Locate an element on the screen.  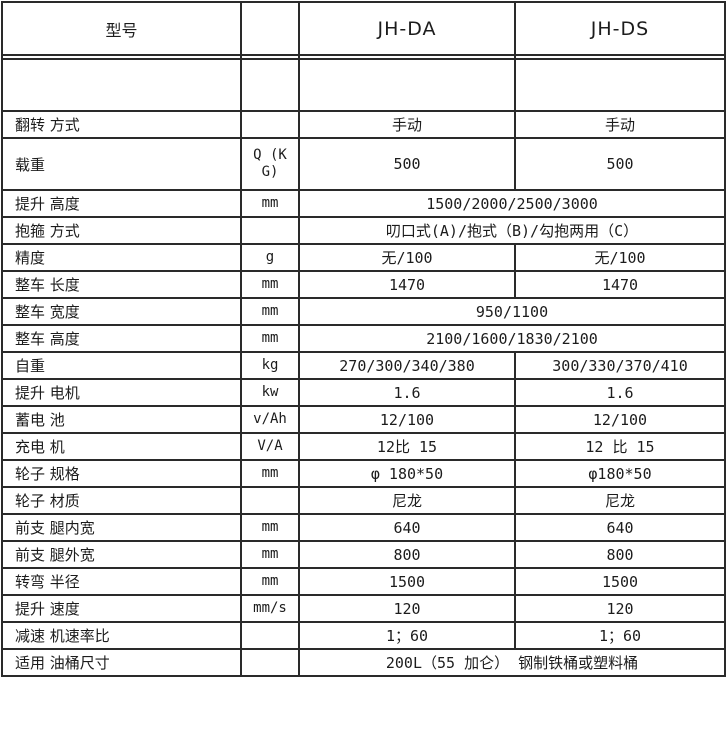
spec-label-cell: 自重 is located at coordinates (121, 365).